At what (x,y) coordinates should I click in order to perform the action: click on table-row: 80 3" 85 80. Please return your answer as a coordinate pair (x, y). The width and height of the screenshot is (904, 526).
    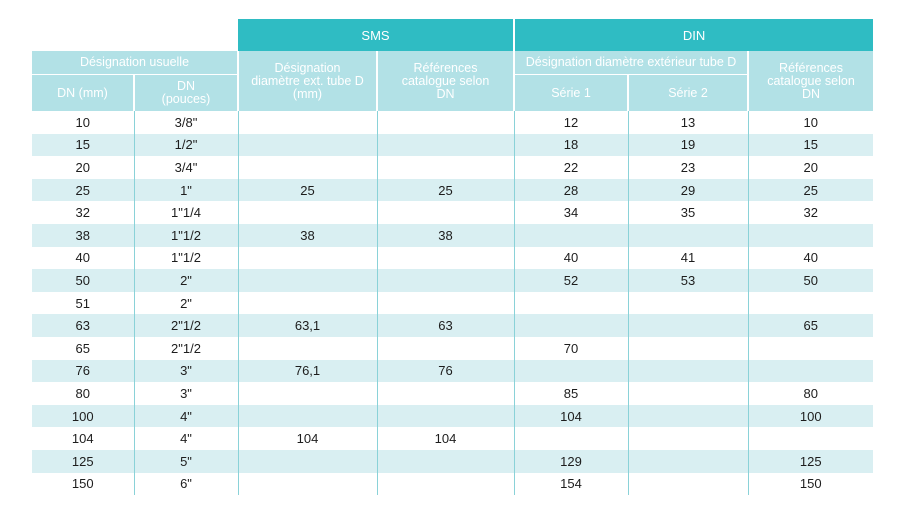
    Looking at the image, I should click on (453, 393).